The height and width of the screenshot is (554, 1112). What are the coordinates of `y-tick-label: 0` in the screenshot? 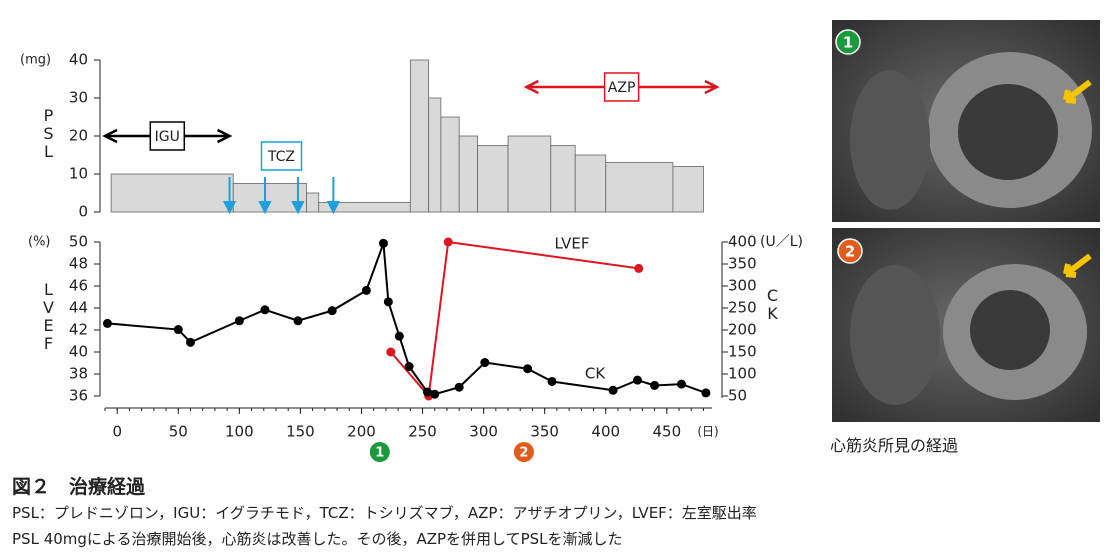 It's located at (83, 212).